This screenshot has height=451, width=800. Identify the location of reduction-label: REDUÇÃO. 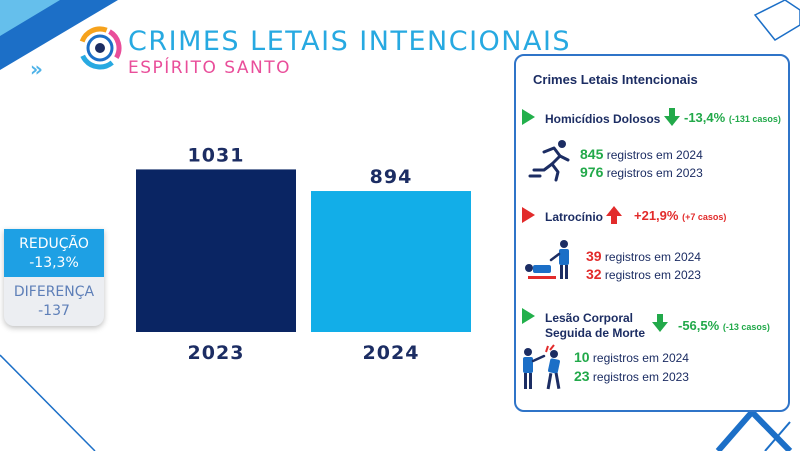
(54, 244).